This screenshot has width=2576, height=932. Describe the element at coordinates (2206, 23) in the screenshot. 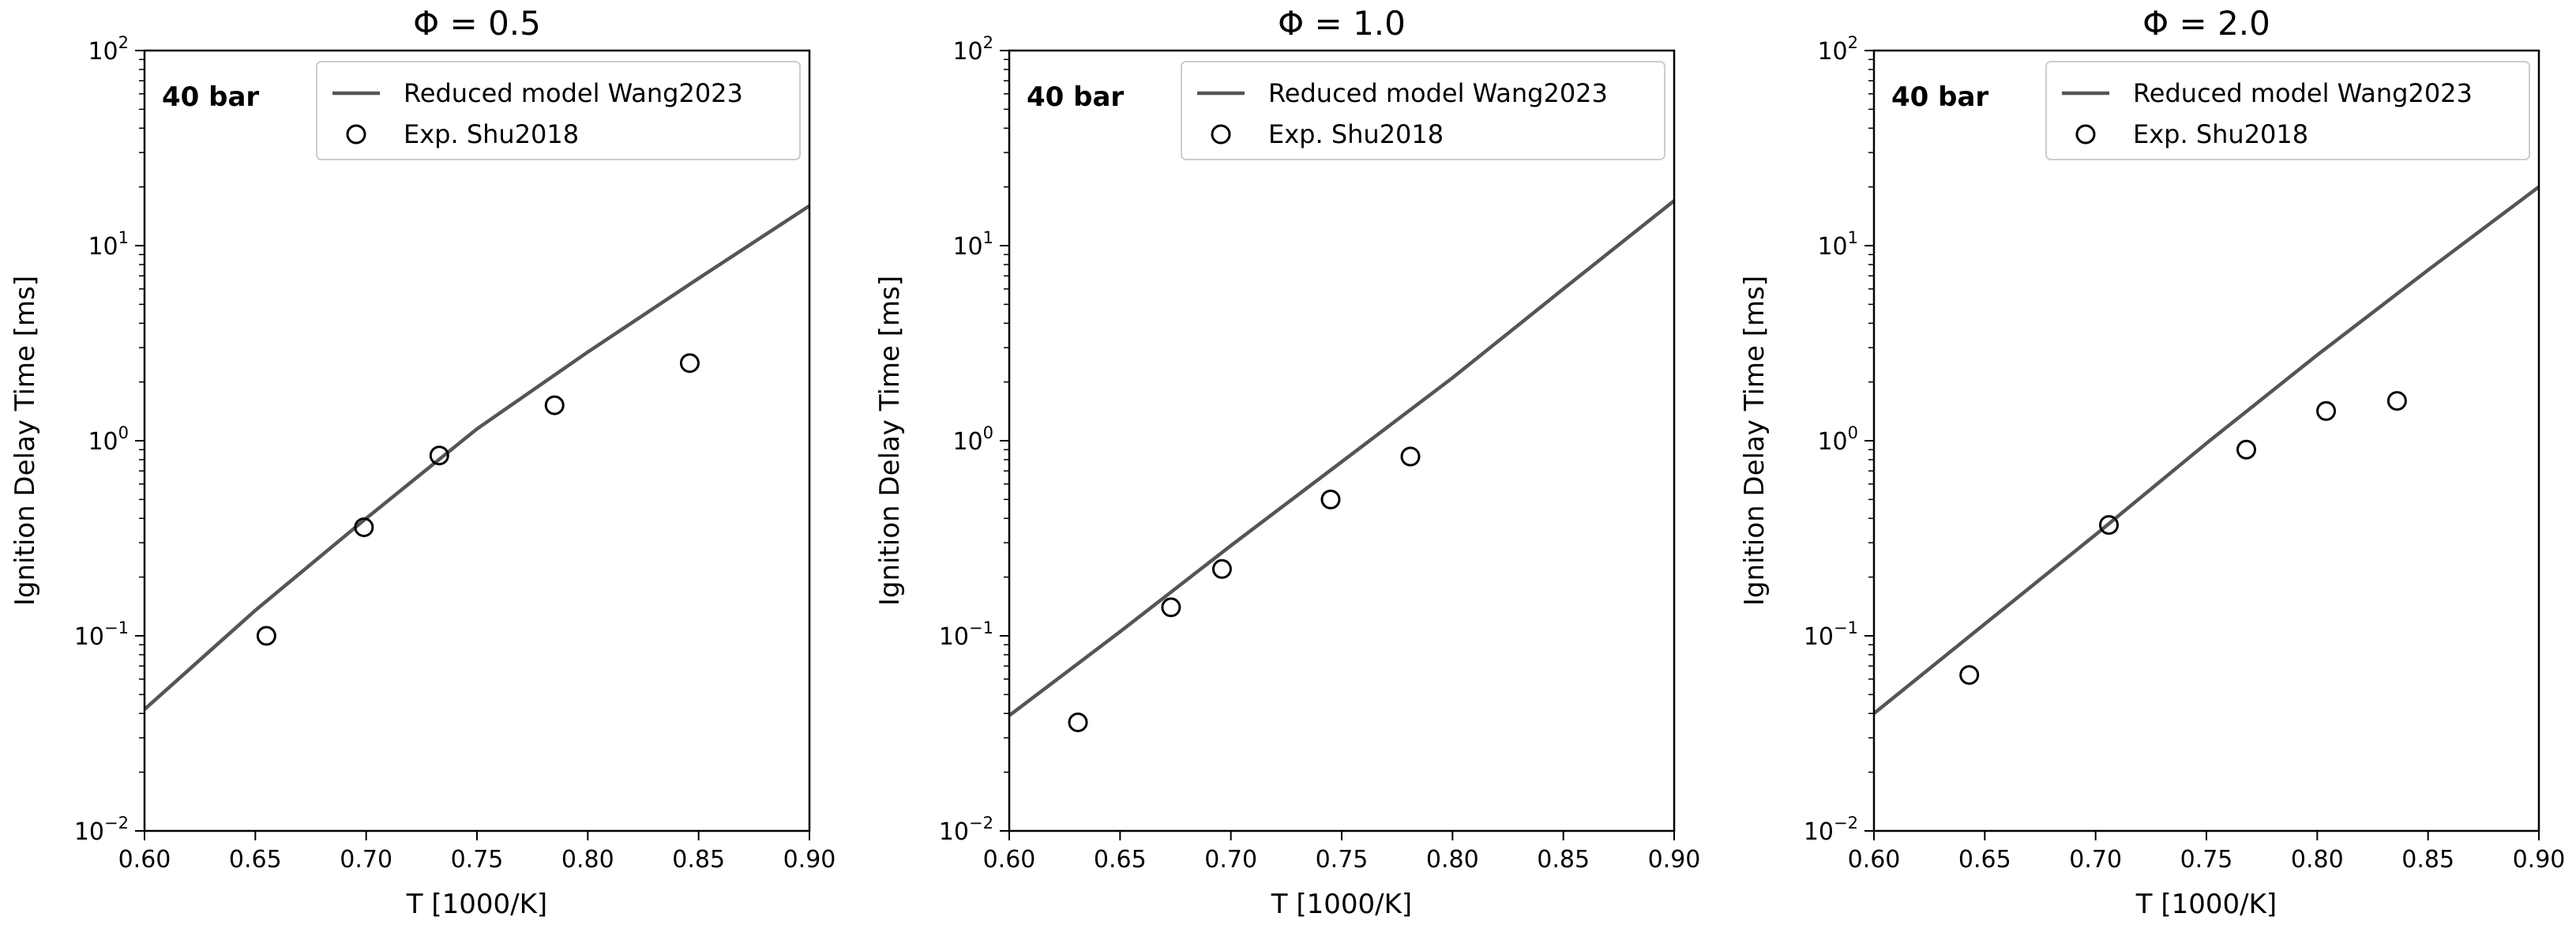

I see `chart-title: Φ = 2.0` at that location.